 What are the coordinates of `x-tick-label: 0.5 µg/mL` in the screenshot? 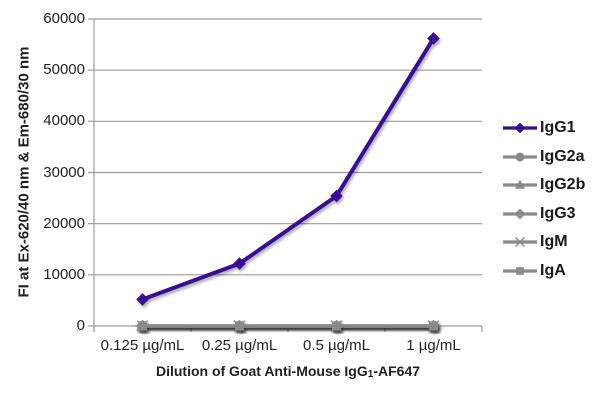 It's located at (336, 345).